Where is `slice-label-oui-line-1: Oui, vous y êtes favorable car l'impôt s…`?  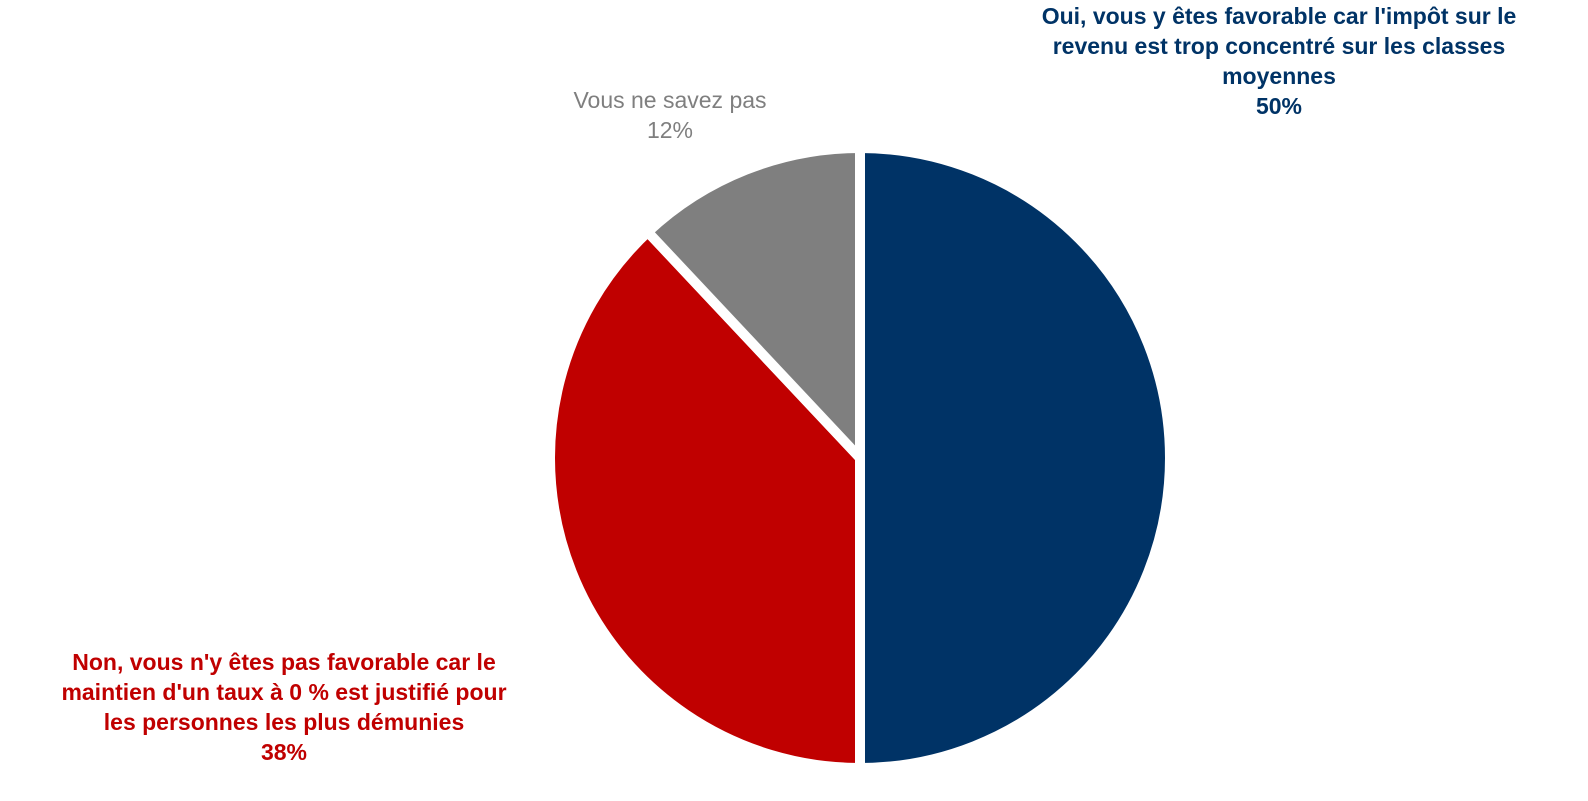 slice-label-oui-line-1: Oui, vous y êtes favorable car l'impôt s… is located at coordinates (1279, 16).